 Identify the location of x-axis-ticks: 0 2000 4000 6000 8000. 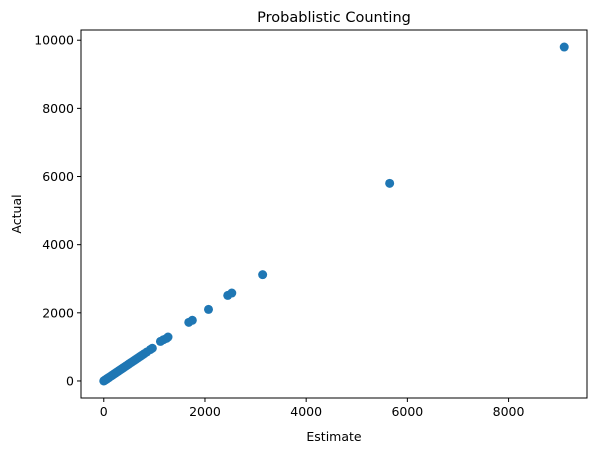
(312, 408).